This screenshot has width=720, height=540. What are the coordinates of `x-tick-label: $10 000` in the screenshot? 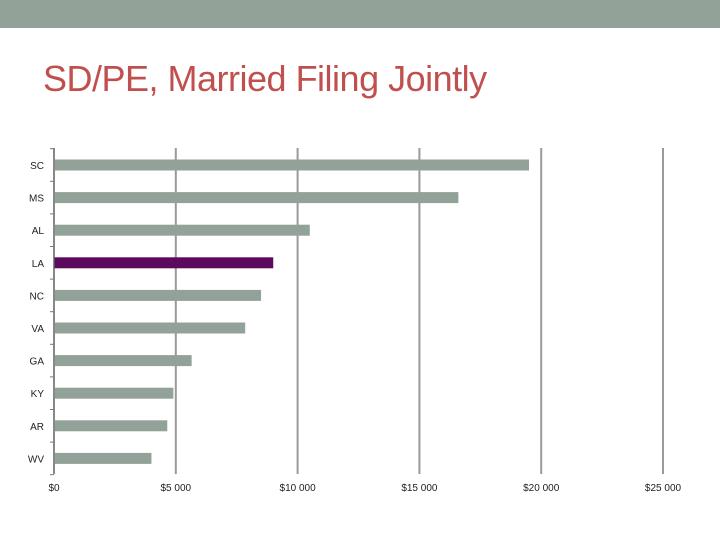 It's located at (298, 488).